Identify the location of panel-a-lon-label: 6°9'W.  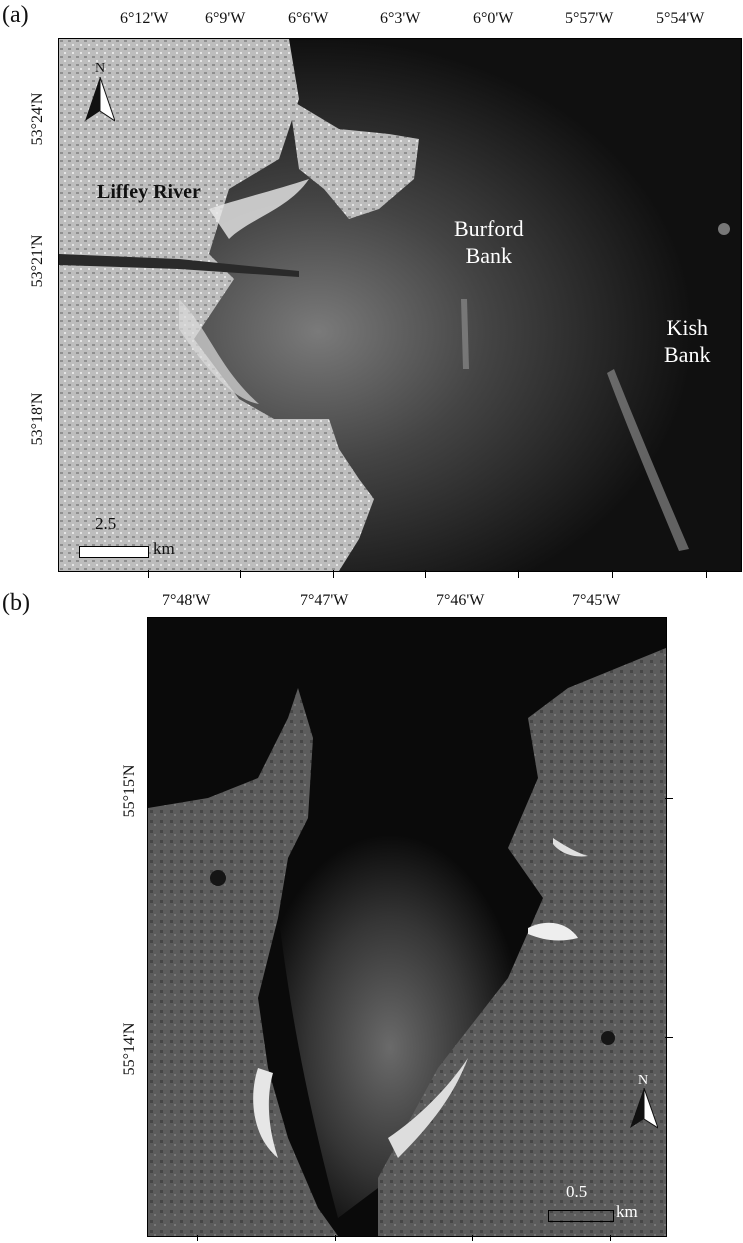
(225, 18).